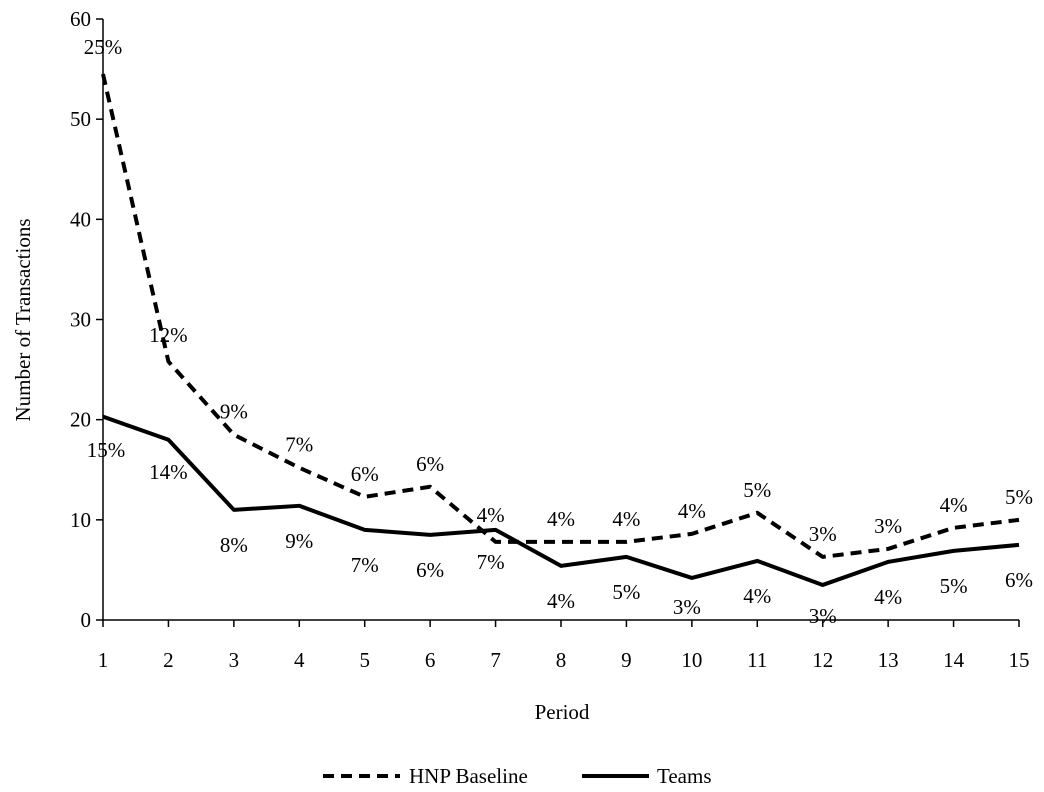 The width and height of the screenshot is (1044, 792). What do you see at coordinates (80, 320) in the screenshot?
I see `y-tick-label: 30` at bounding box center [80, 320].